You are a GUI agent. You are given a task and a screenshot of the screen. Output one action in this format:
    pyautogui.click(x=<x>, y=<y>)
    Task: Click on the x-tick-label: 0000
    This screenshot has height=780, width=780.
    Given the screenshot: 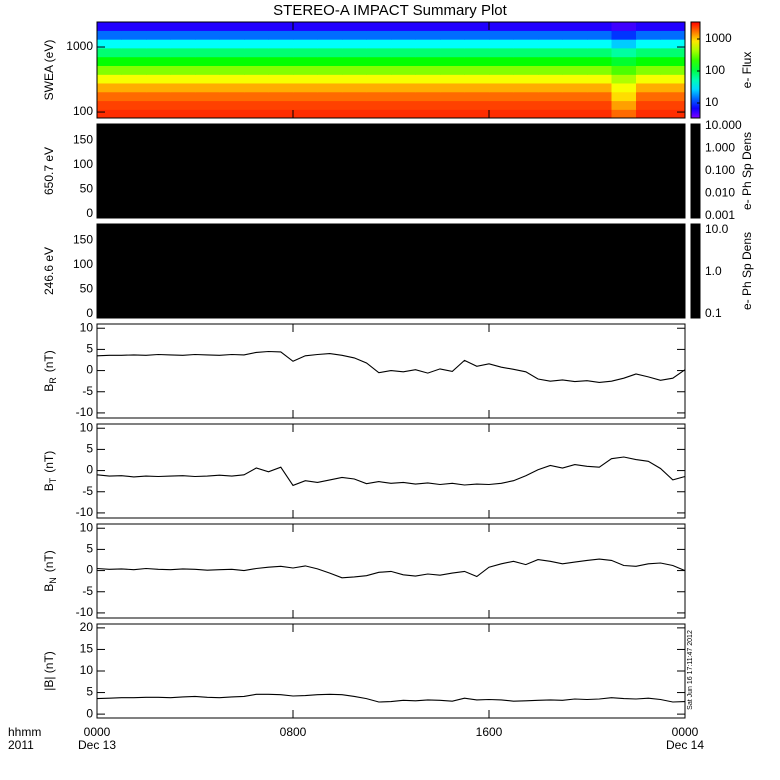 What is the action you would take?
    pyautogui.click(x=685, y=732)
    